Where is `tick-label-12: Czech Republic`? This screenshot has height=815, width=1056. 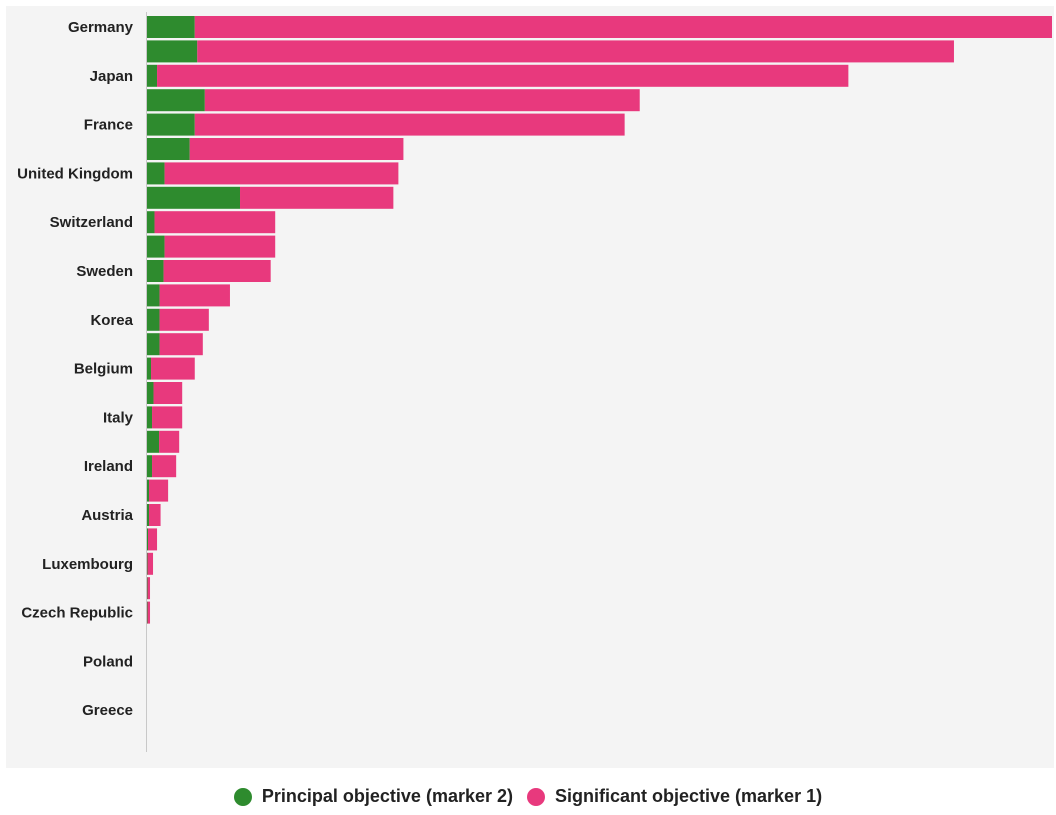
tick-label-12: Czech Republic is located at coordinates (77, 613).